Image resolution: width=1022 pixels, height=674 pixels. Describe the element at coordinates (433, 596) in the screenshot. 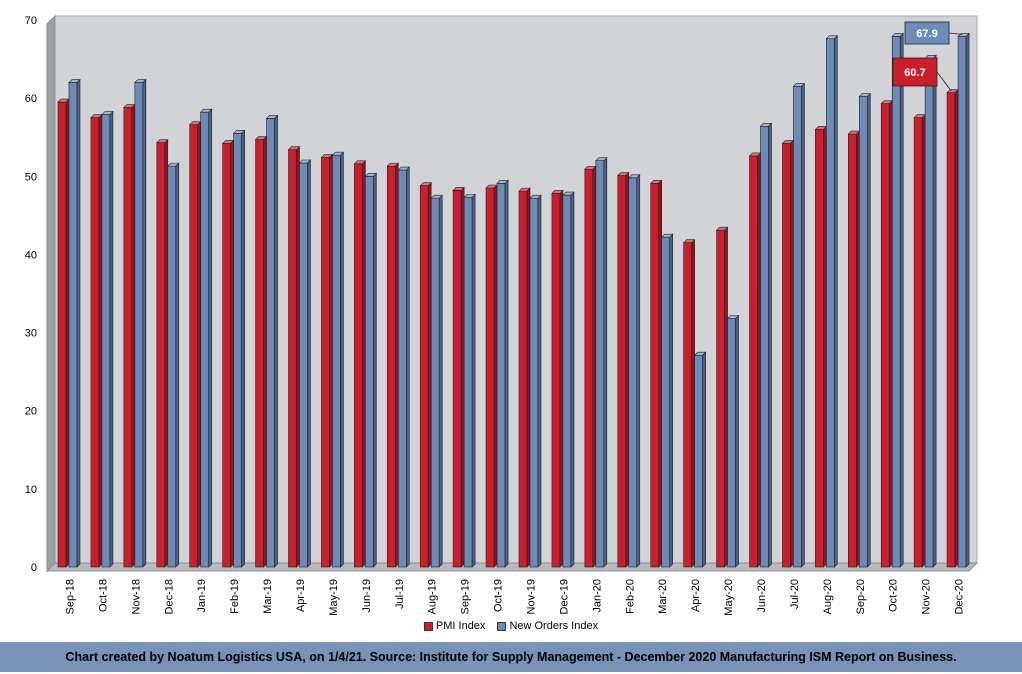

I see `x-tick-label: Aug-19` at that location.